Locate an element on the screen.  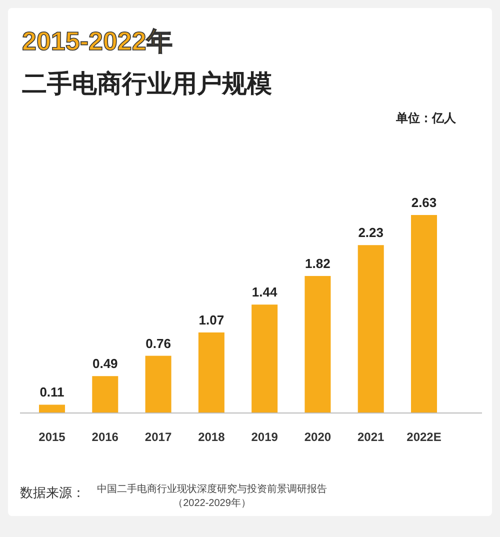
x-tick-label: 2021 is located at coordinates (371, 437).